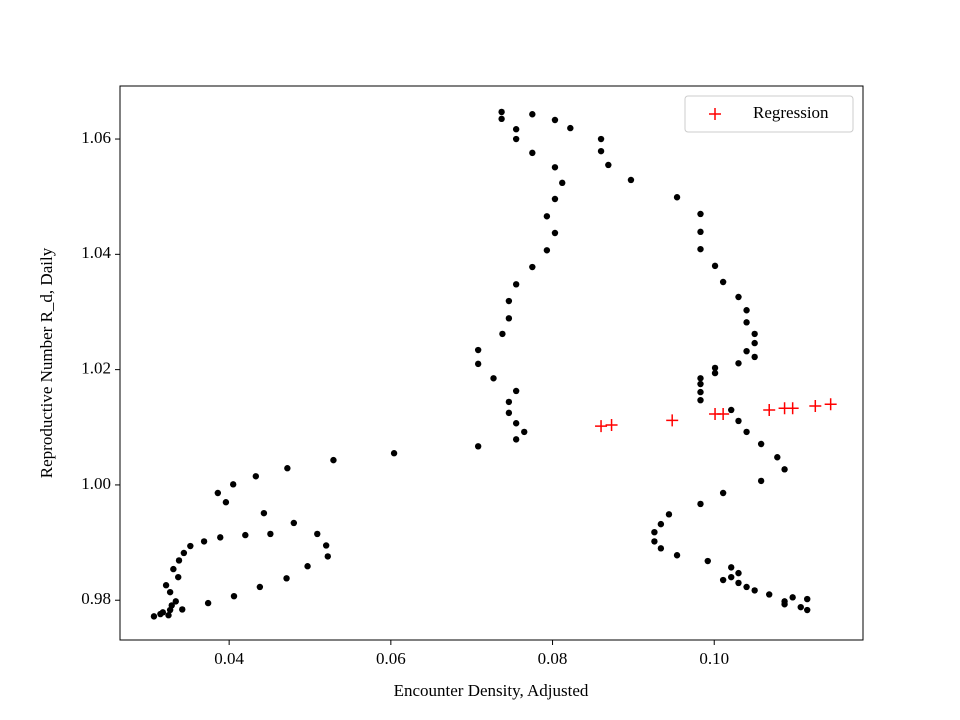 The image size is (960, 720). Describe the element at coordinates (96, 368) in the screenshot. I see `y-tick-label: 1.02` at that location.